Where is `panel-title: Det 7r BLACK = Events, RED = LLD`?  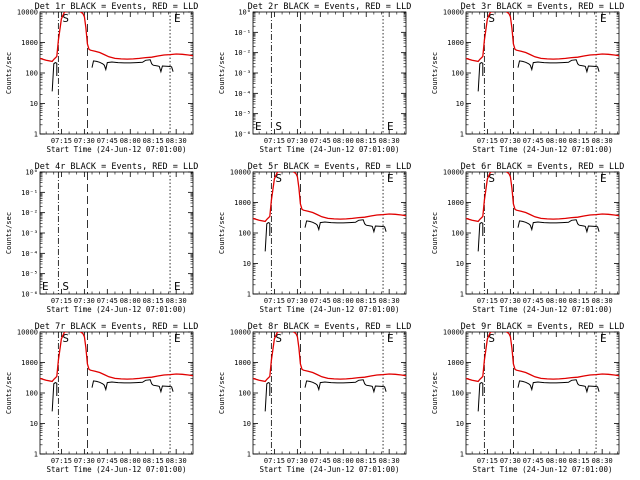
panel-title: Det 7r BLACK = Events, RED = LLD is located at coordinates (117, 327).